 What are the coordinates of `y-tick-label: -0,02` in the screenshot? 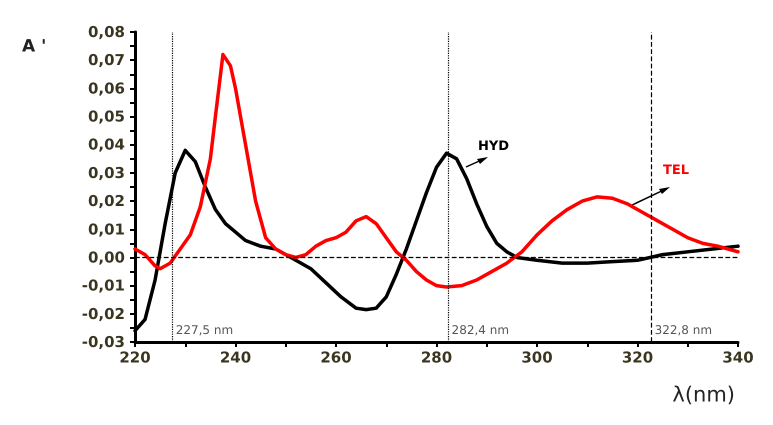 It's located at (103, 313).